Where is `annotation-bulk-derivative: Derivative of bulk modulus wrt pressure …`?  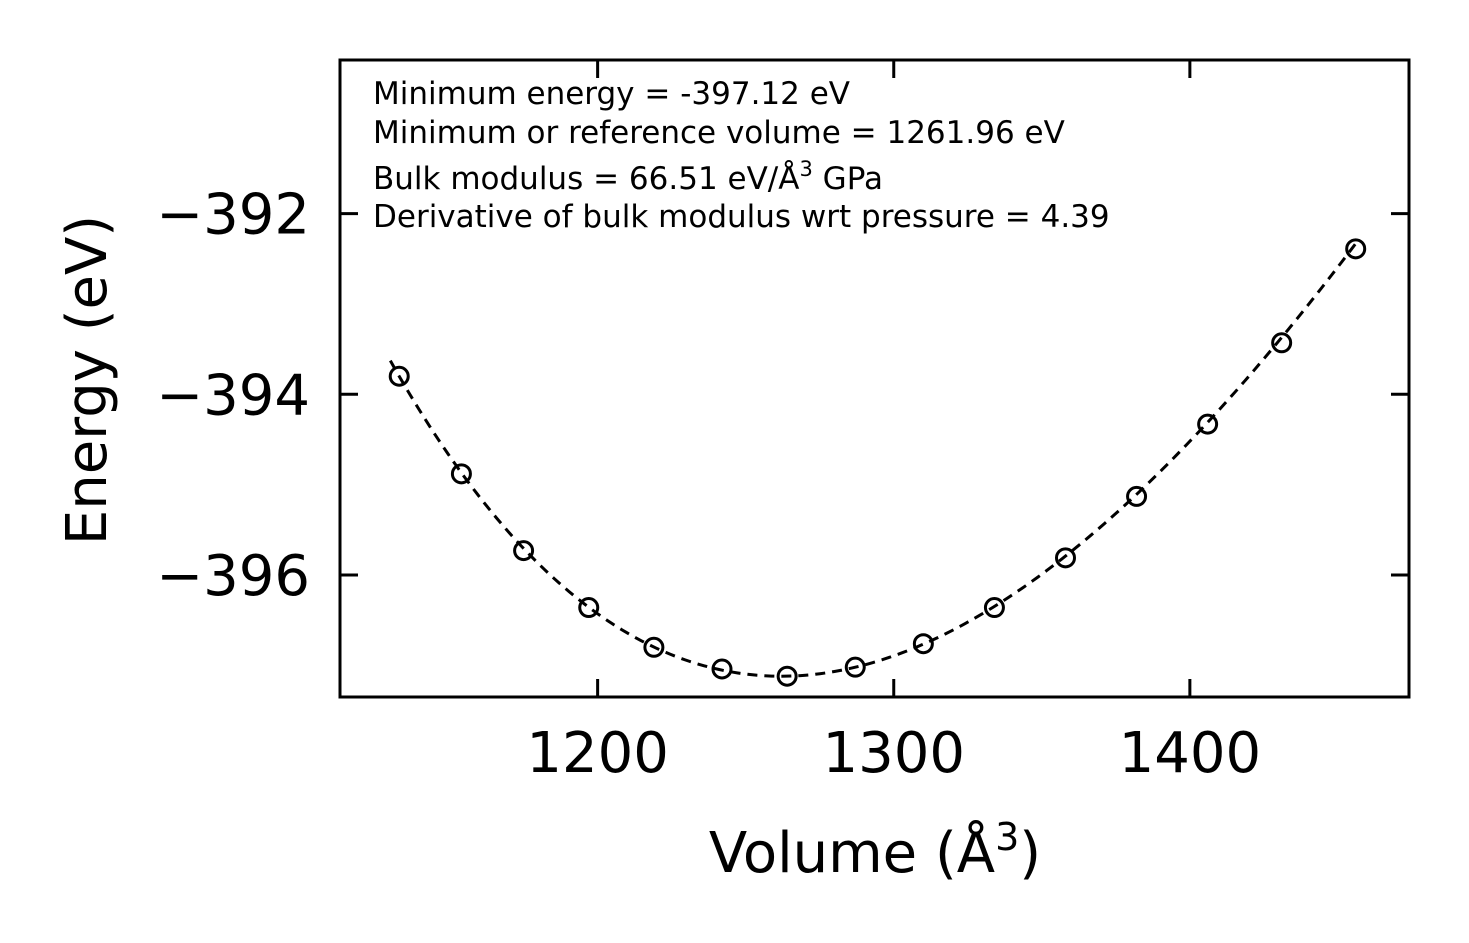 annotation-bulk-derivative: Derivative of bulk modulus wrt pressure … is located at coordinates (741, 217).